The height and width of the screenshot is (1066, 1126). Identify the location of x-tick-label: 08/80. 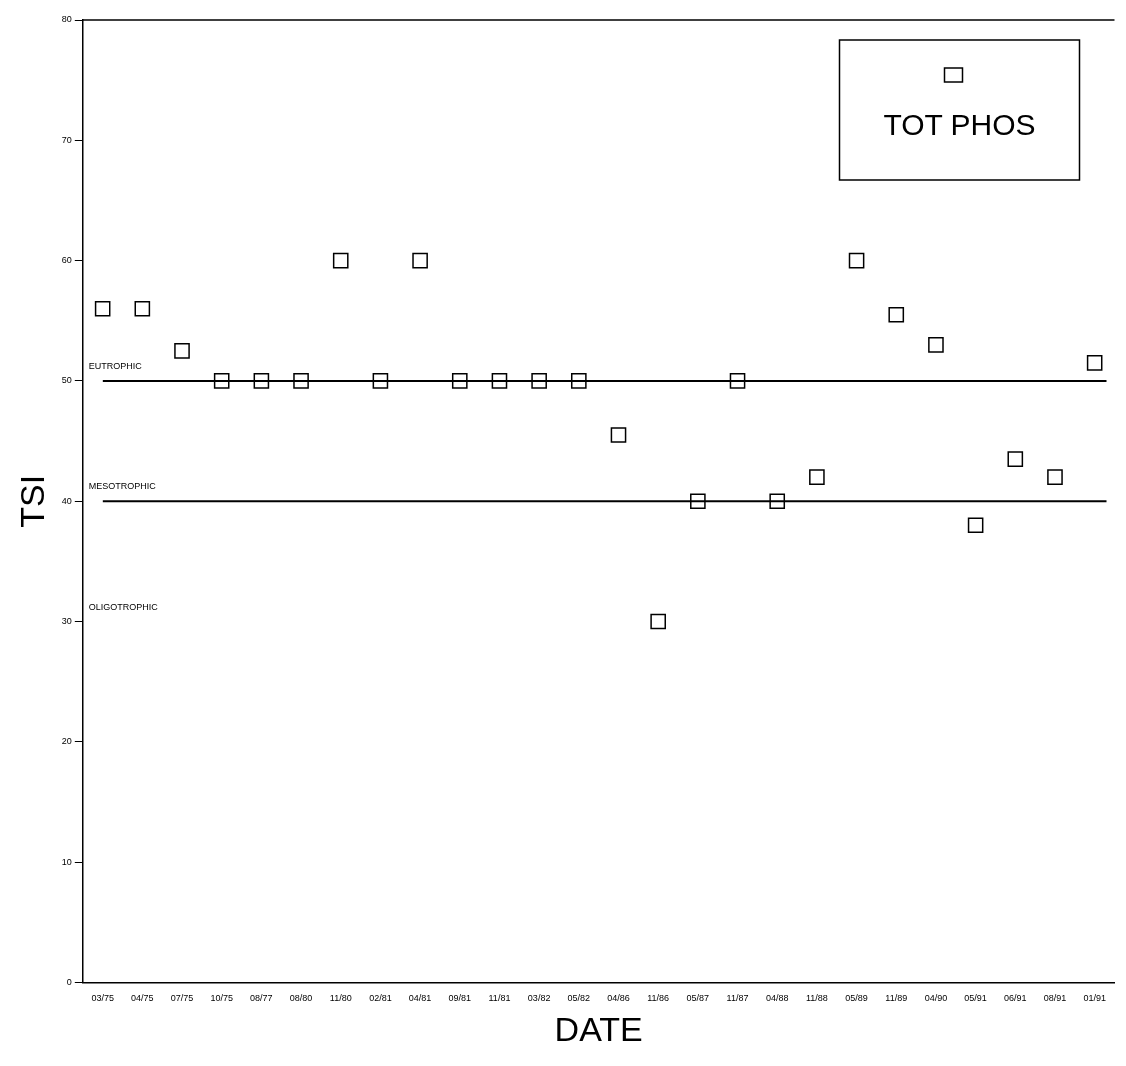
(301, 998).